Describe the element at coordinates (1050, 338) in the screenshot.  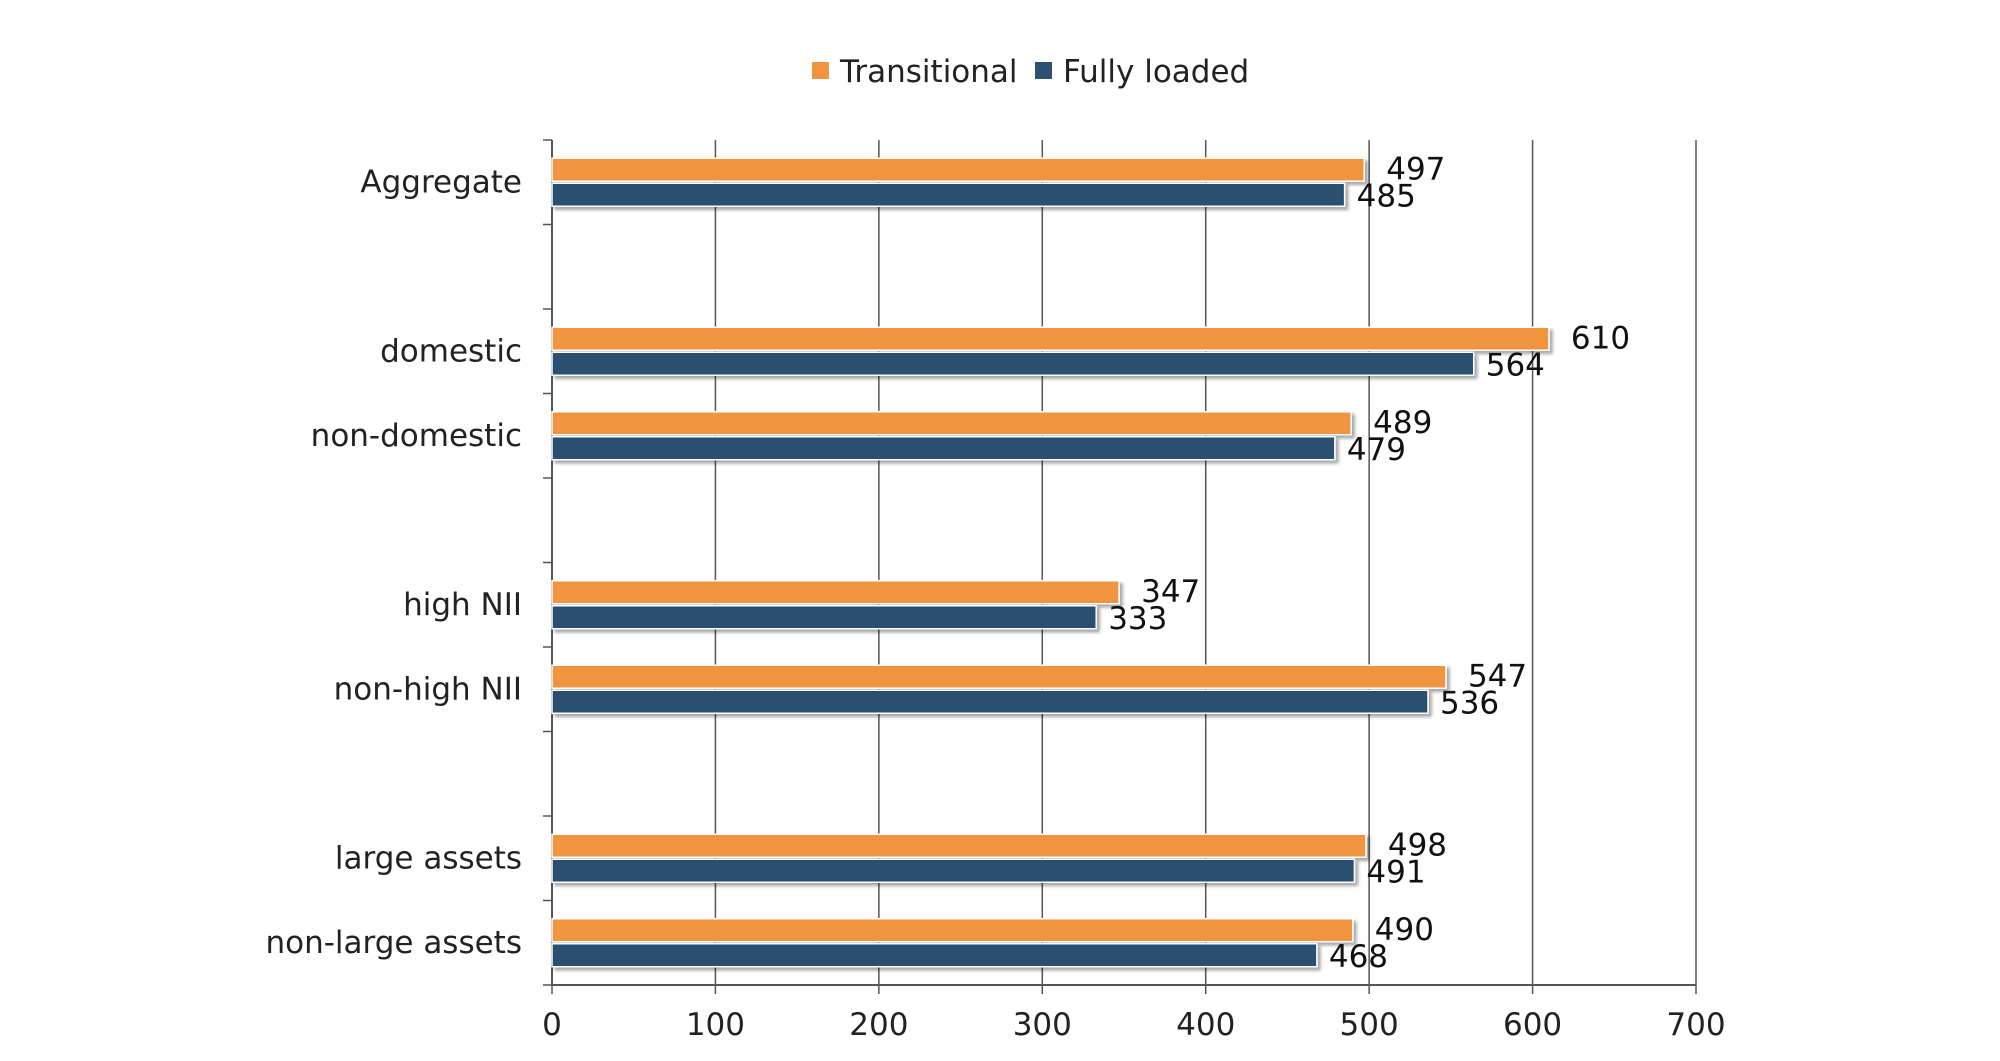
I see `bar-transitional-domestic` at that location.